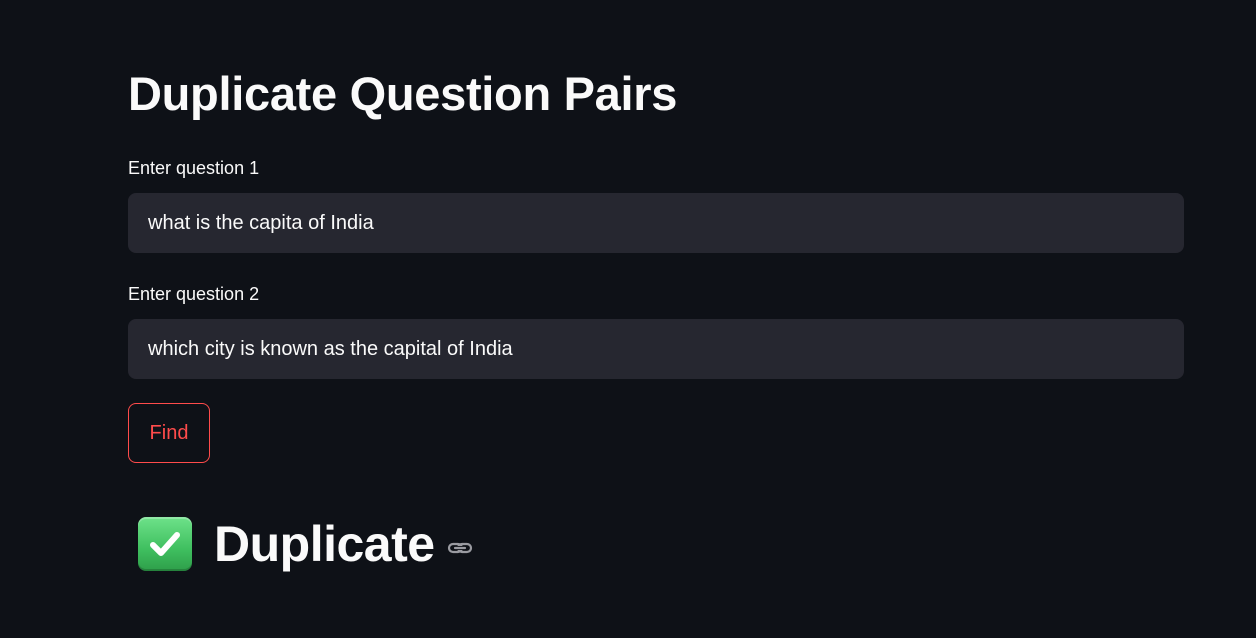 The image size is (1256, 638). Describe the element at coordinates (194, 294) in the screenshot. I see `question-2-label: Enter question 2` at that location.